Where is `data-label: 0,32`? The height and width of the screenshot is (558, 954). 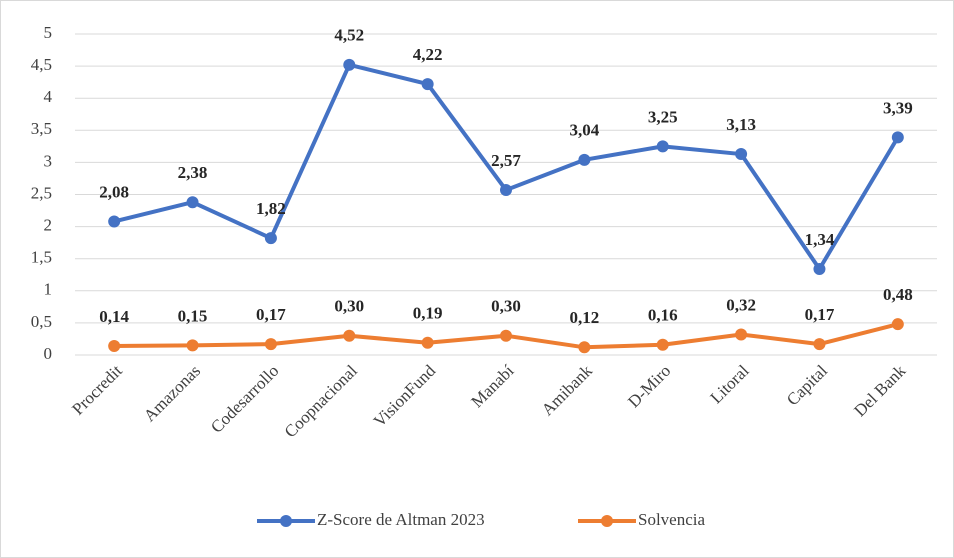 data-label: 0,32 is located at coordinates (741, 304).